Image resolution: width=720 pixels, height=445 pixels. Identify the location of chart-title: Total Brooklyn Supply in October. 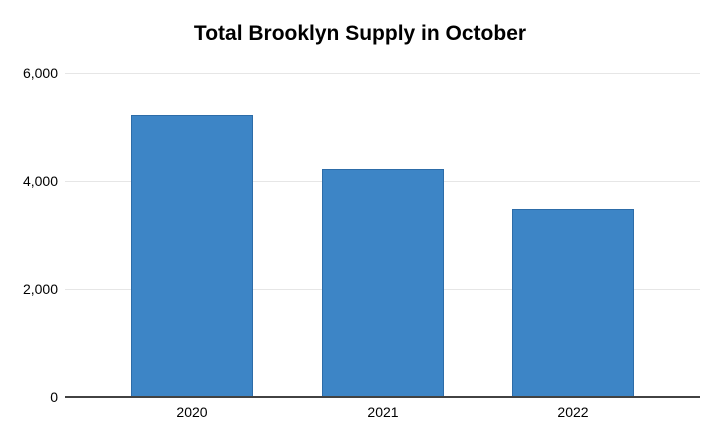
(360, 33).